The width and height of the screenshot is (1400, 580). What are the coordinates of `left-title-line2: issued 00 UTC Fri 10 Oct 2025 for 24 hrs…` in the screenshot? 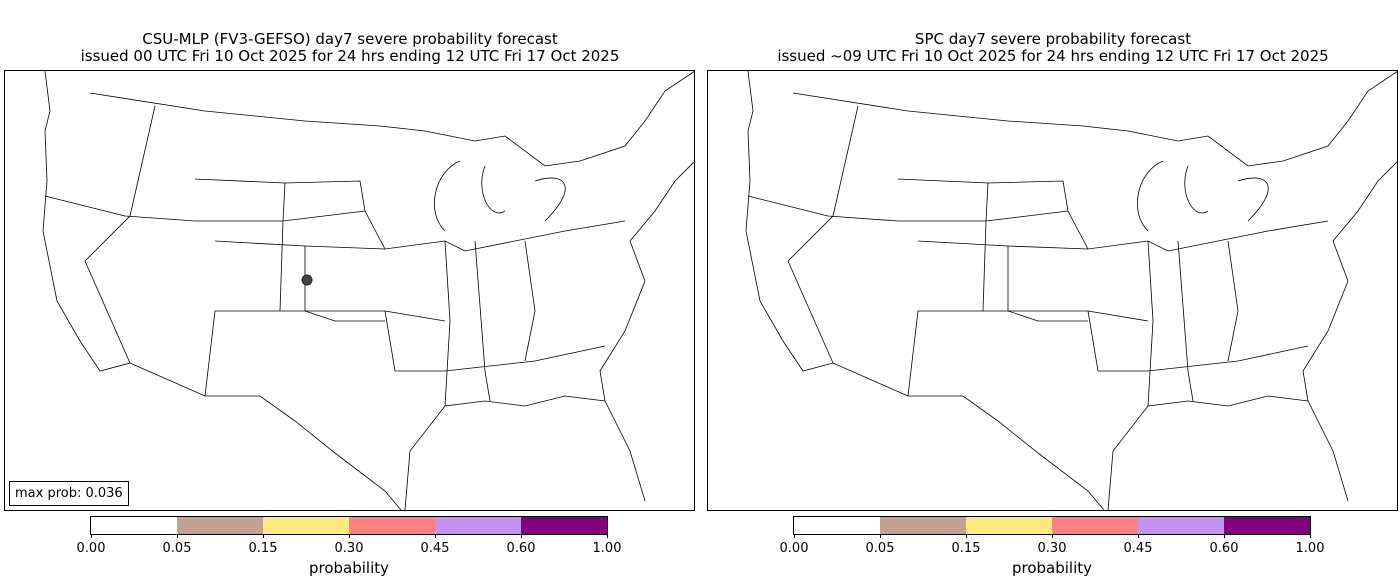 It's located at (350, 56).